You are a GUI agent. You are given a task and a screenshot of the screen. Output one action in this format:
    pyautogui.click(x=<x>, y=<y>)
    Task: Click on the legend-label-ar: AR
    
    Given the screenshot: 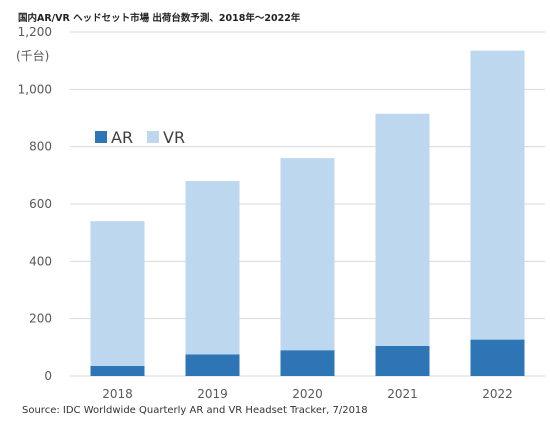 What is the action you would take?
    pyautogui.click(x=122, y=137)
    